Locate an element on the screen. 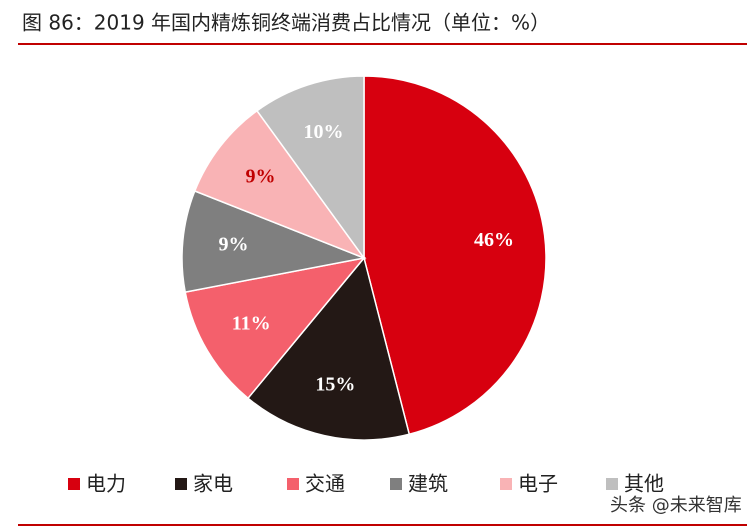  value-label: 10% is located at coordinates (324, 132).